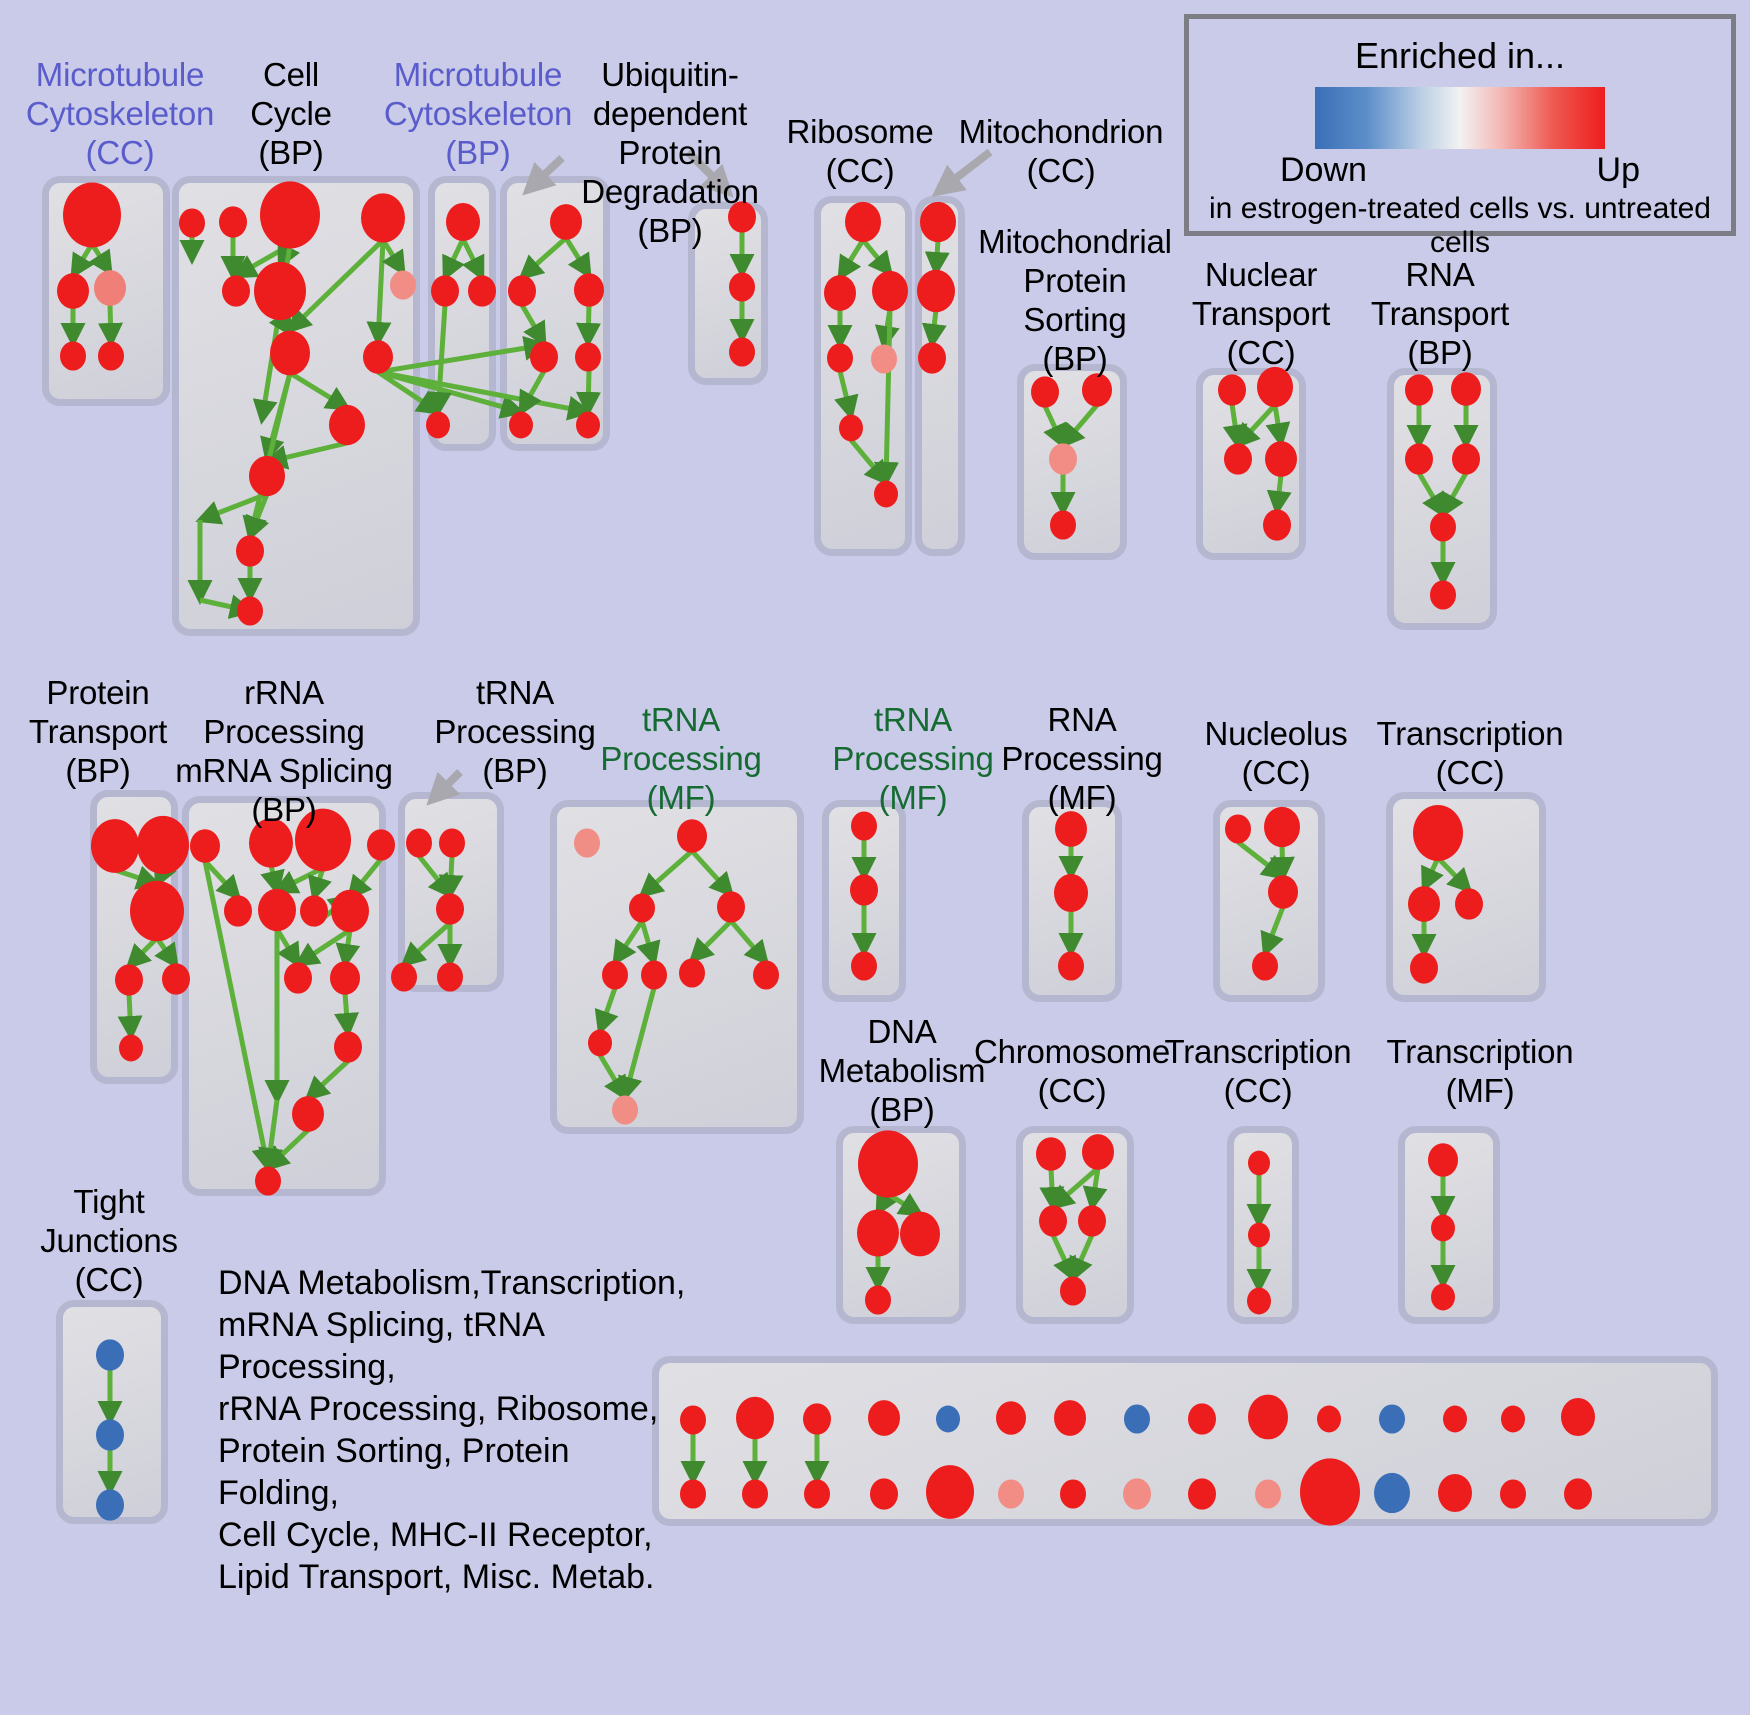 The width and height of the screenshot is (1750, 1715). I want to click on cluster-box-misc-pooled-cluster, so click(1185, 1441).